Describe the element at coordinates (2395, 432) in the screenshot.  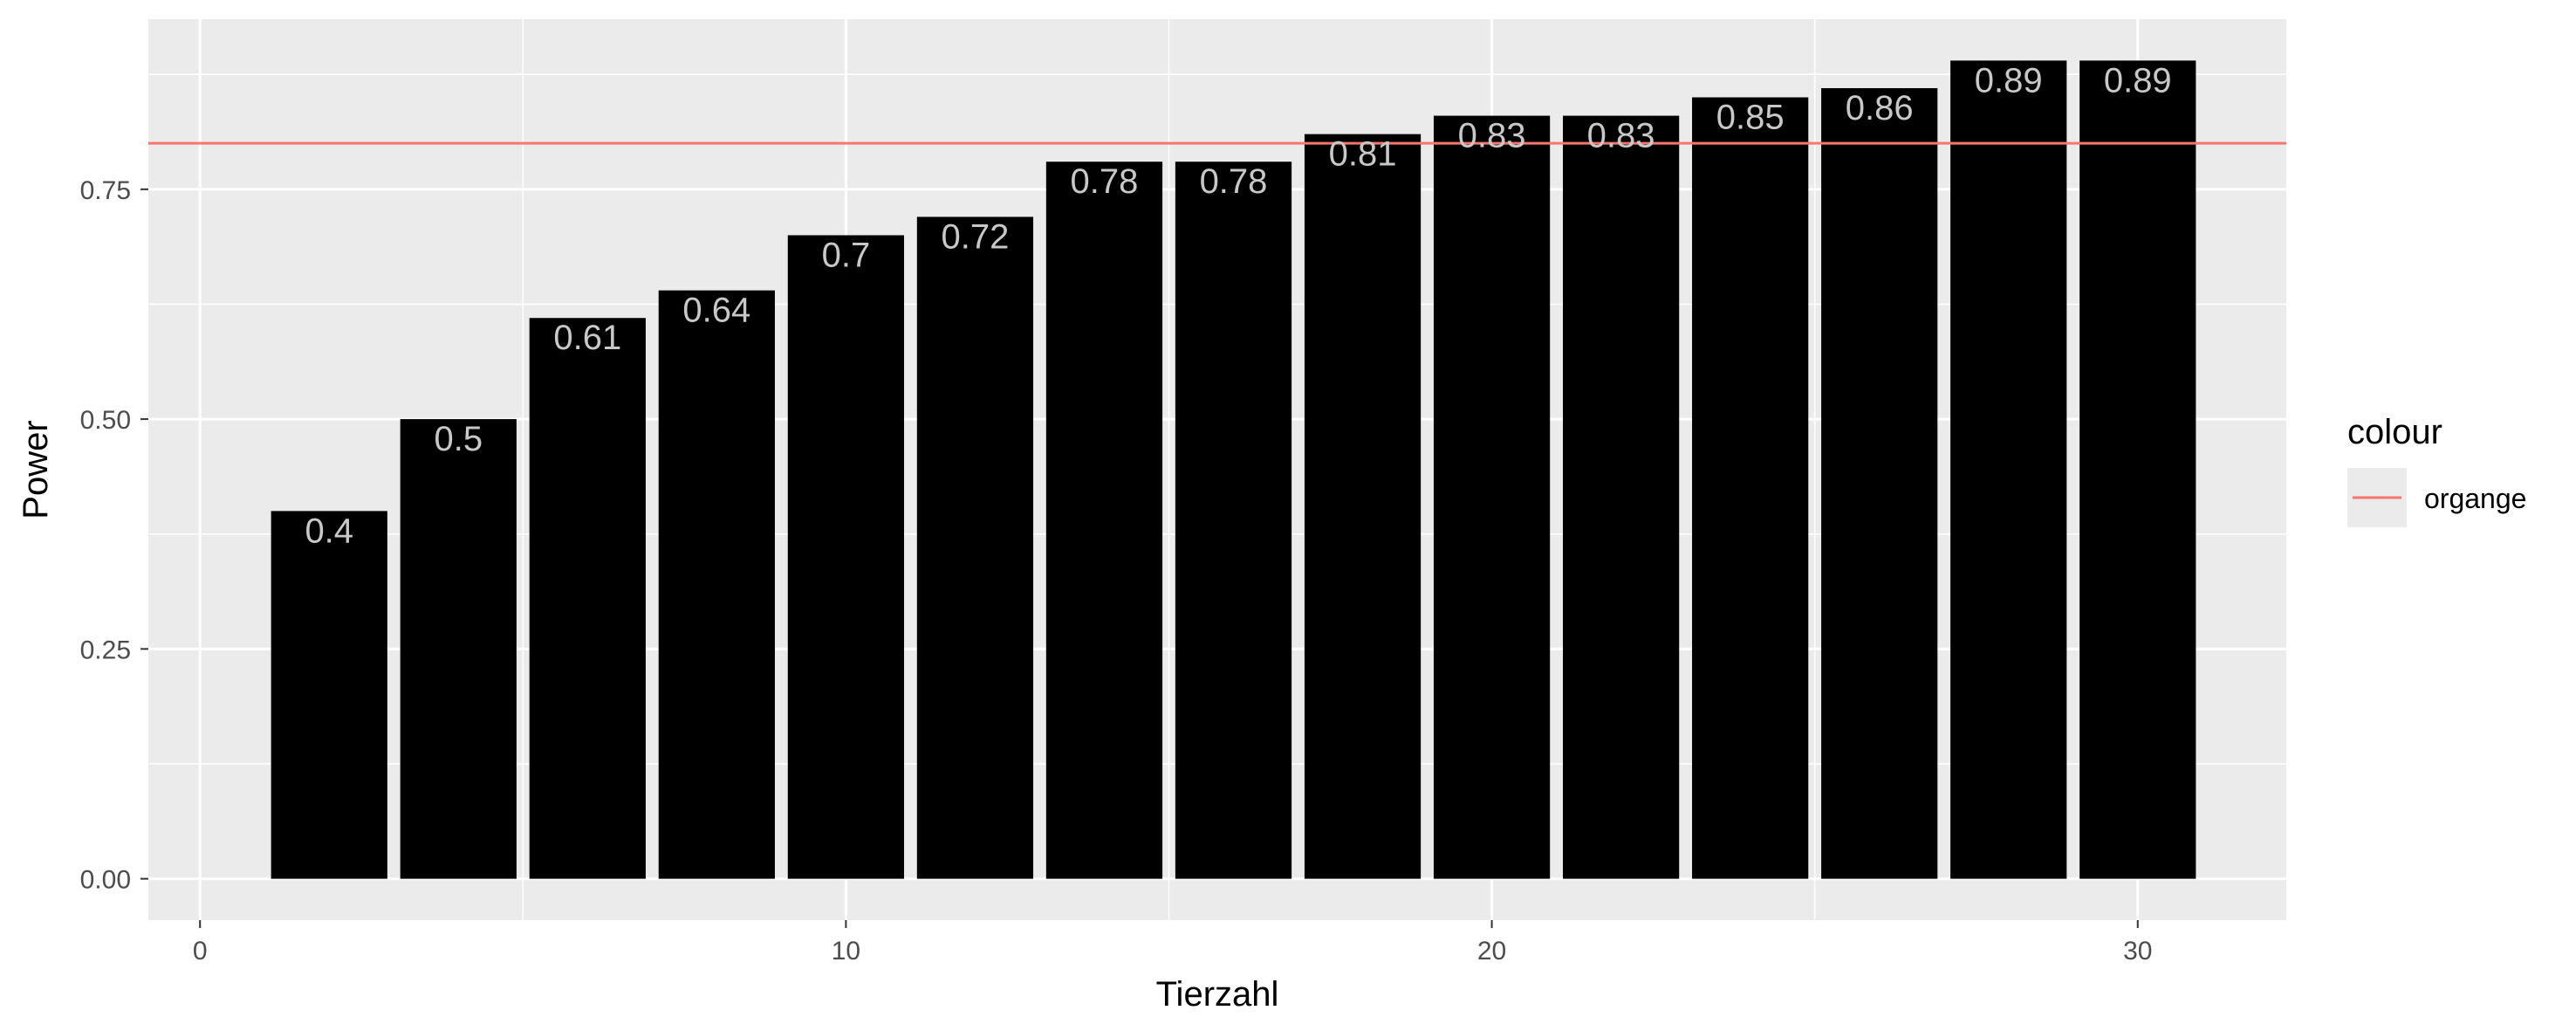
I see `legend-title: colour` at that location.